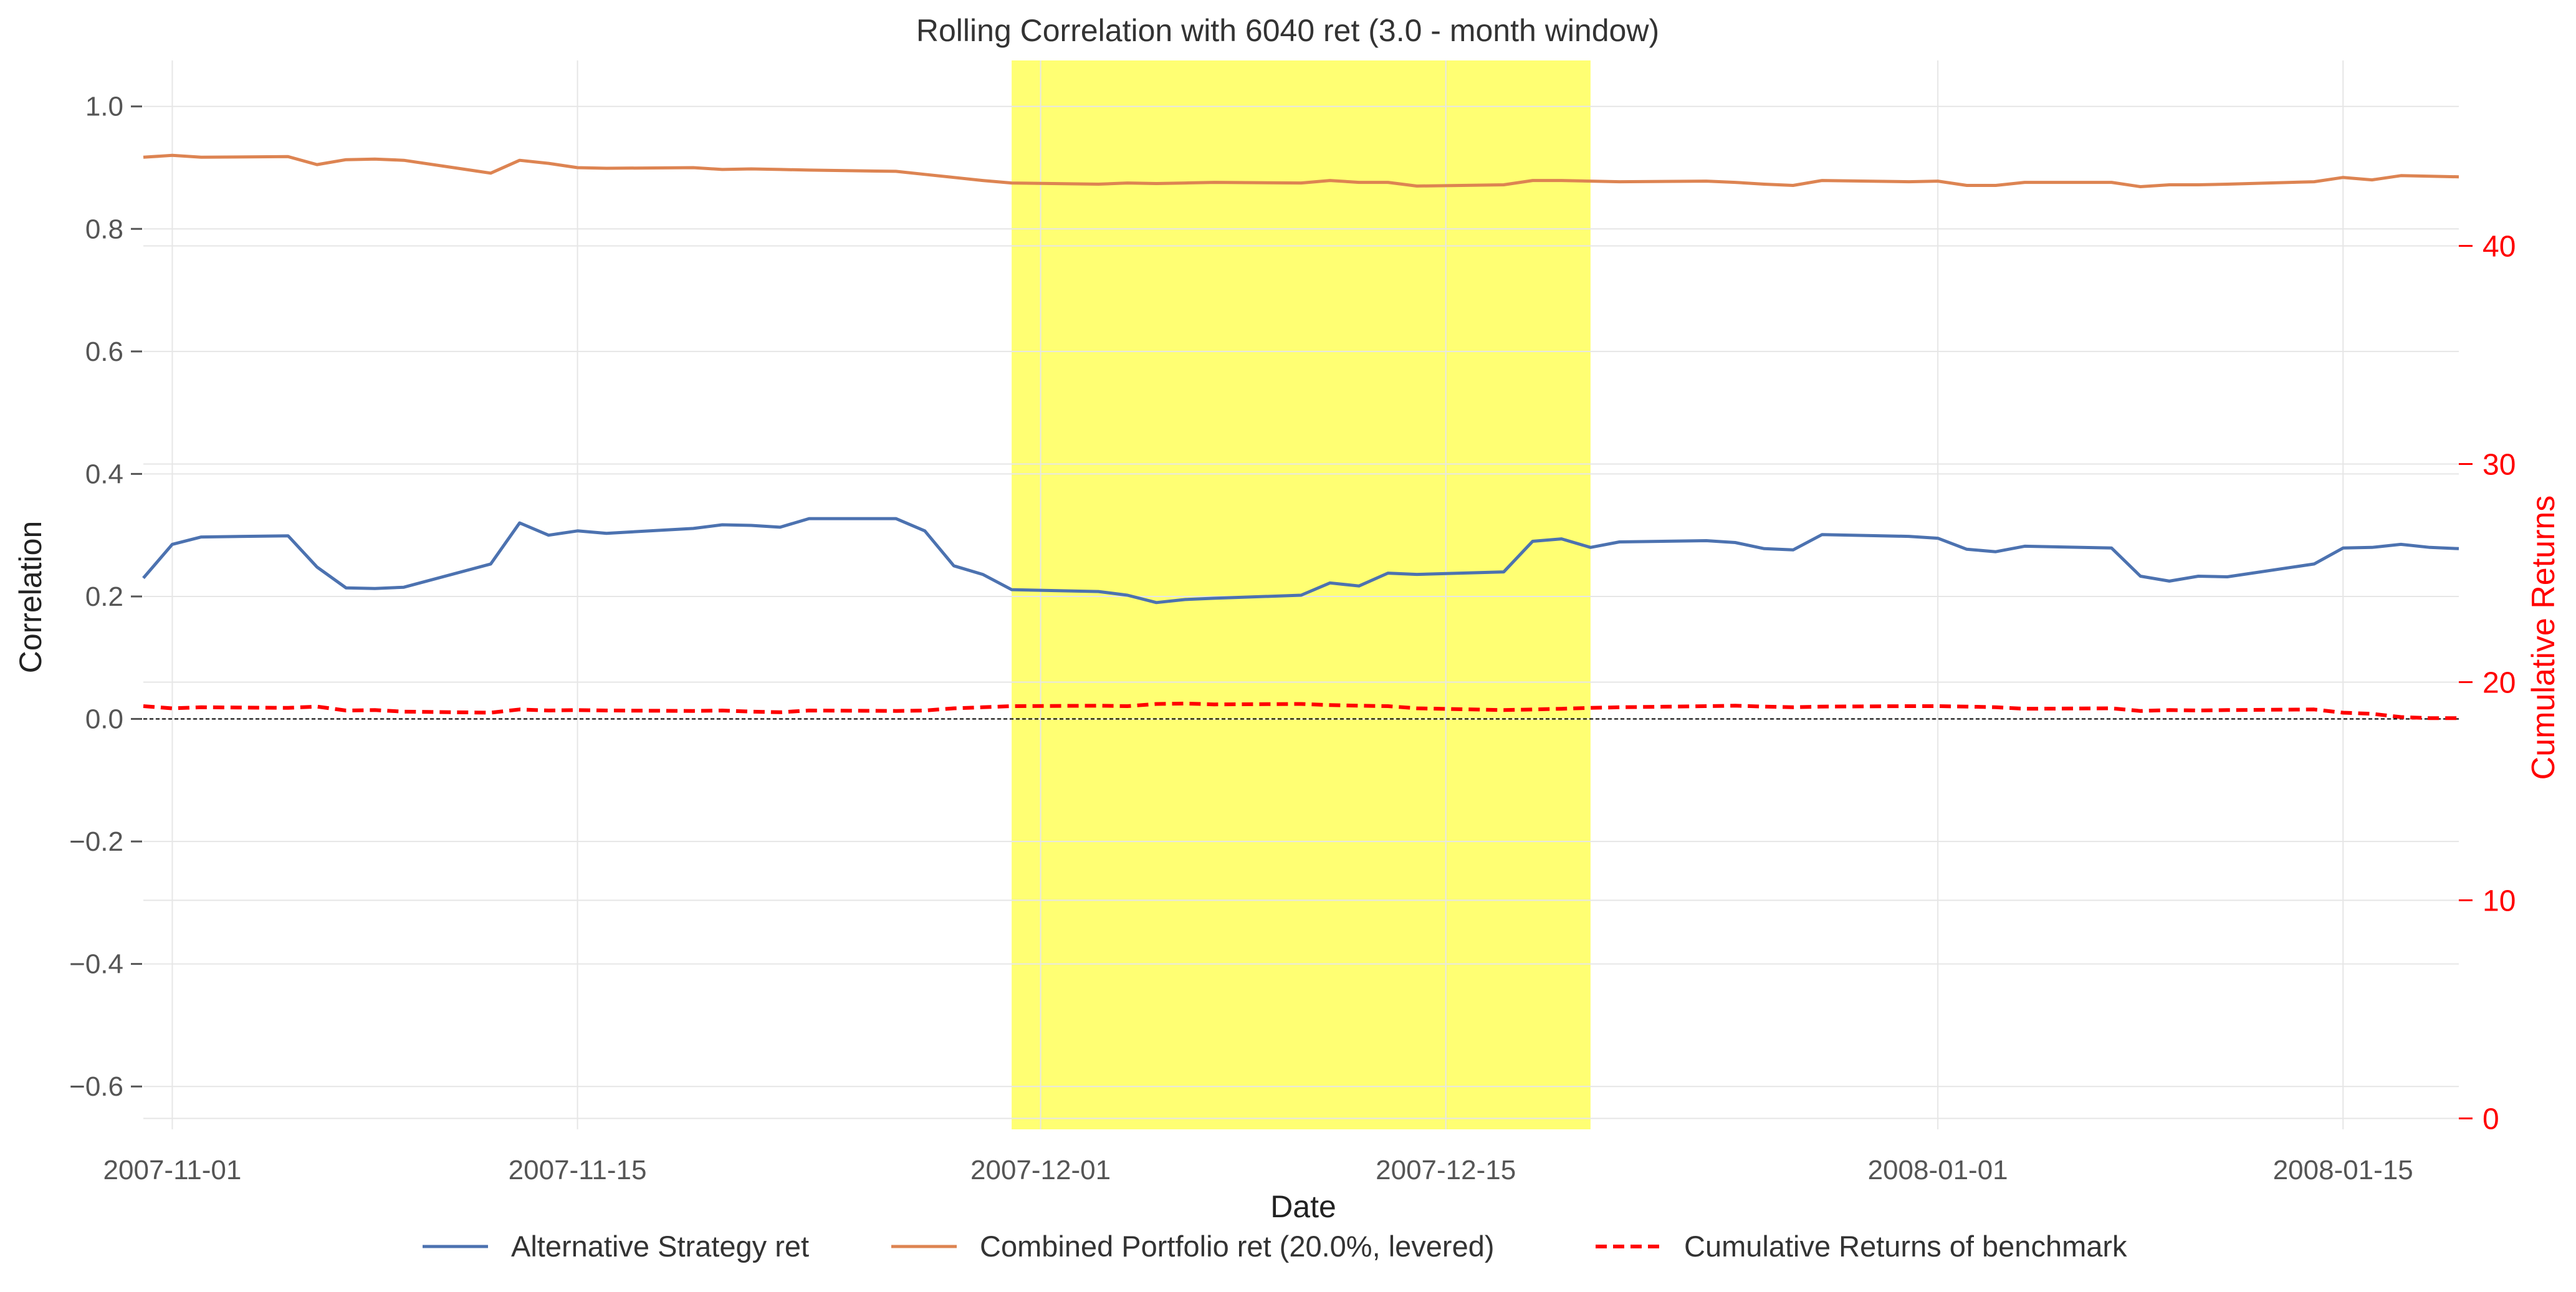 The width and height of the screenshot is (2576, 1292). What do you see at coordinates (2544, 637) in the screenshot?
I see `right-y-axis-label: Cumulative Returns` at bounding box center [2544, 637].